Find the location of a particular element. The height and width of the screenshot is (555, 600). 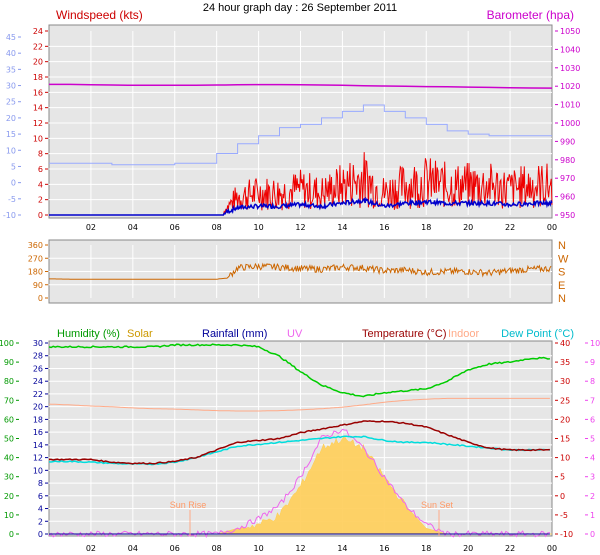

rainfall-tick-label: 4 is located at coordinates (40, 509).